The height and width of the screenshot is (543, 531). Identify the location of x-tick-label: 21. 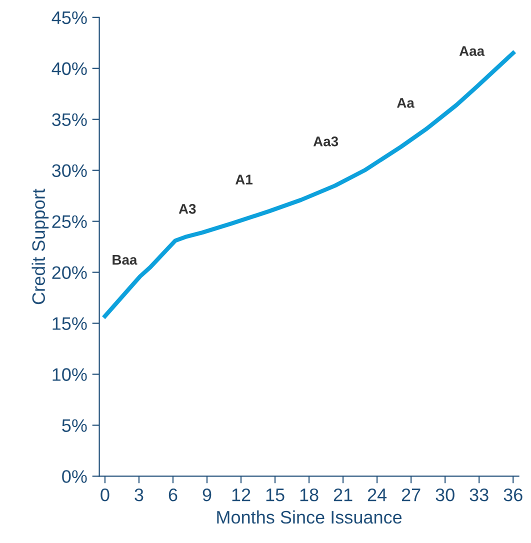
(343, 495).